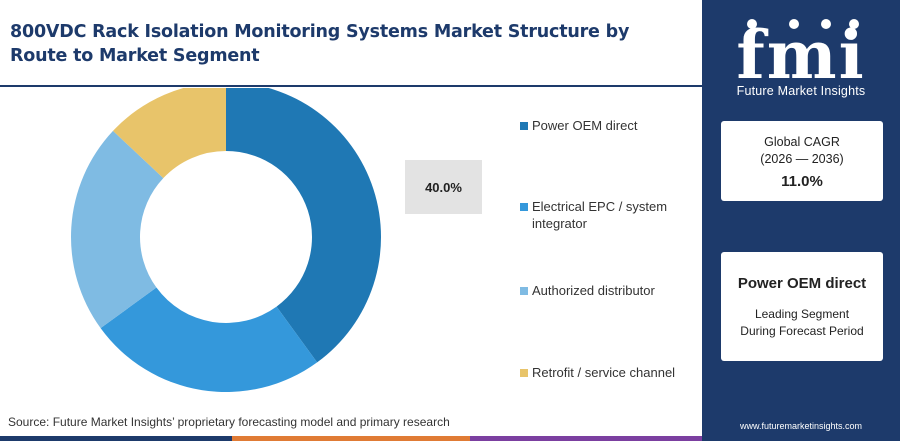 This screenshot has height=441, width=900. Describe the element at coordinates (752, 24) in the screenshot. I see `globe-icon` at that location.